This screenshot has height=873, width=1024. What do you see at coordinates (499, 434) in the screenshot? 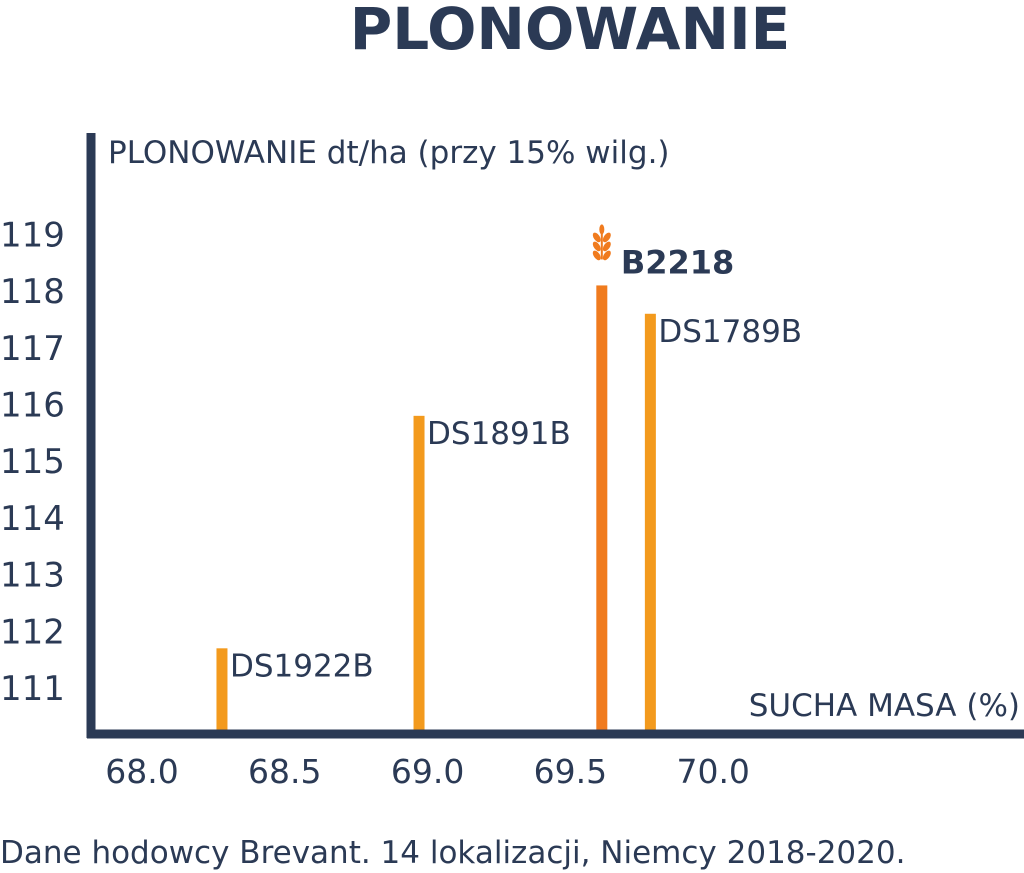
I see `data-label-ds1891b: DS1891B` at bounding box center [499, 434].